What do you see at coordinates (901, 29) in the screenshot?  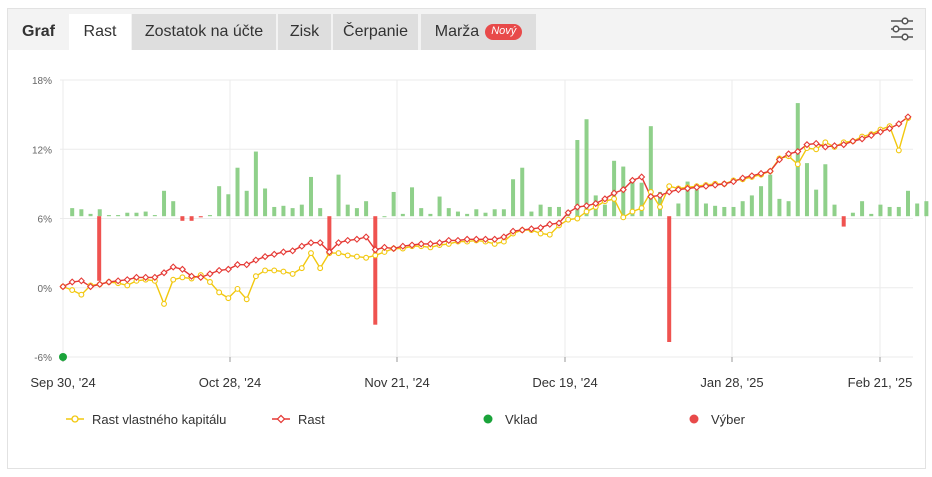 I see `settings-button` at bounding box center [901, 29].